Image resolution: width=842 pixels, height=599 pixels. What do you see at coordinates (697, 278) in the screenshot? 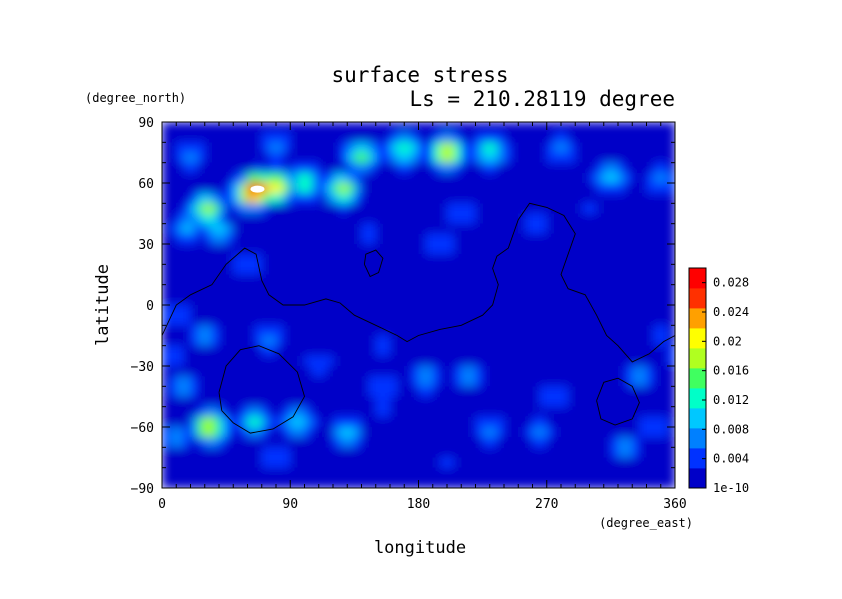
I see `colorbar-segment` at bounding box center [697, 278].